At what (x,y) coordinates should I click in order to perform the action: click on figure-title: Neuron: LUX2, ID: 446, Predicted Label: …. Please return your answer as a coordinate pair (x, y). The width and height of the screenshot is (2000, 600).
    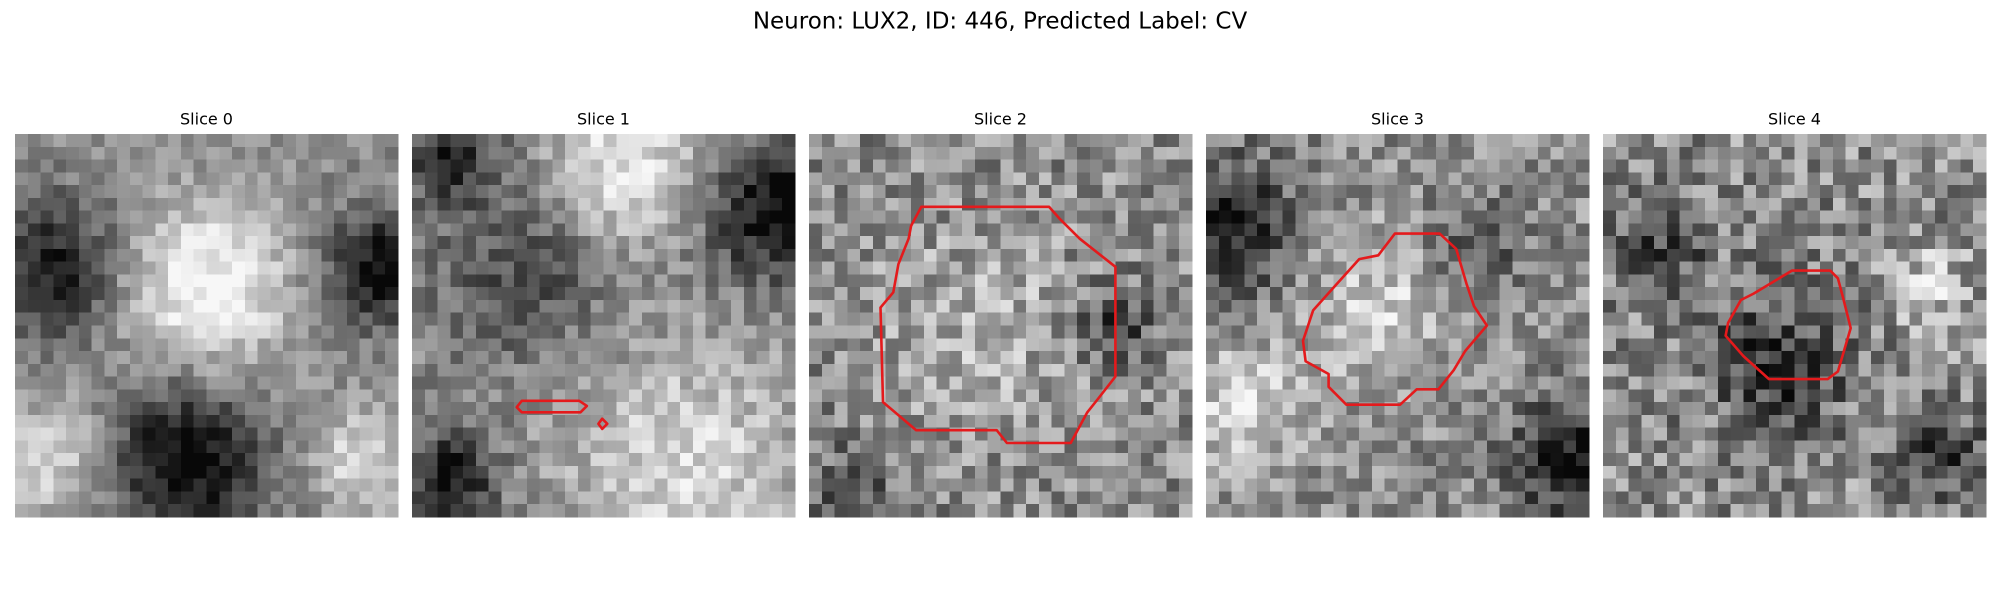
    Looking at the image, I should click on (1000, 22).